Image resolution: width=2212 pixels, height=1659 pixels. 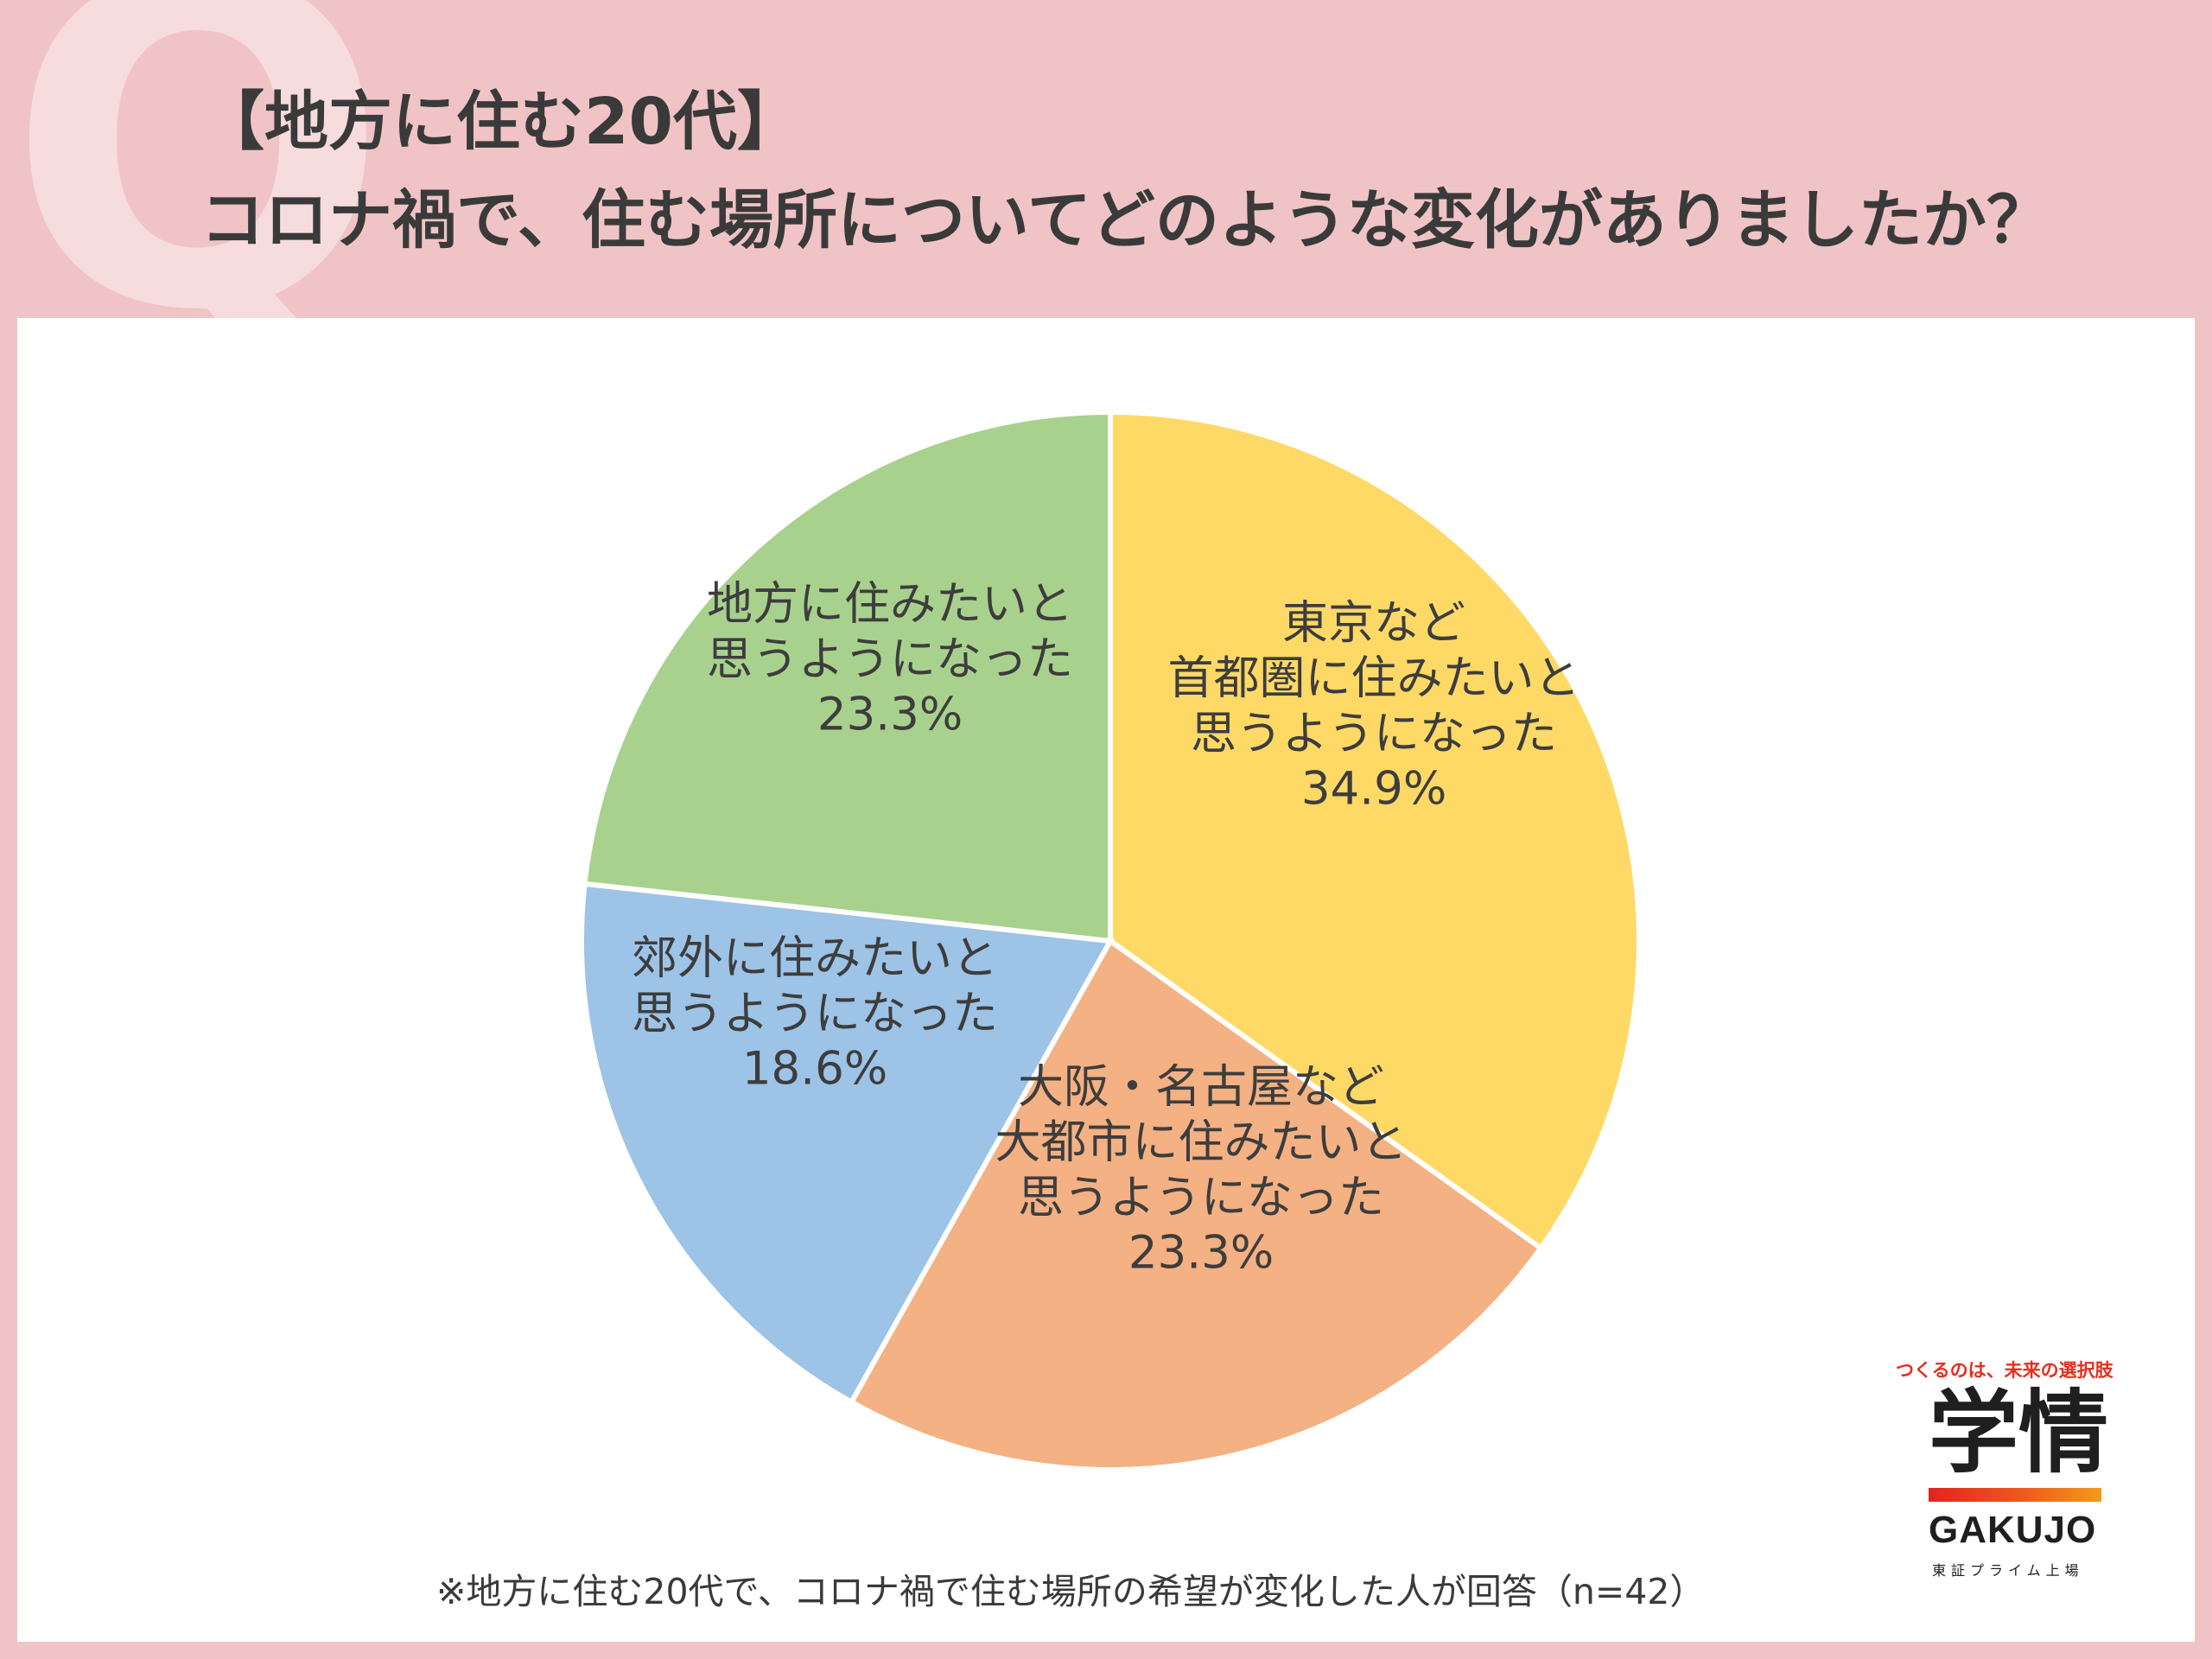 I want to click on slice-2-value-label: 23.3%, so click(x=1201, y=1253).